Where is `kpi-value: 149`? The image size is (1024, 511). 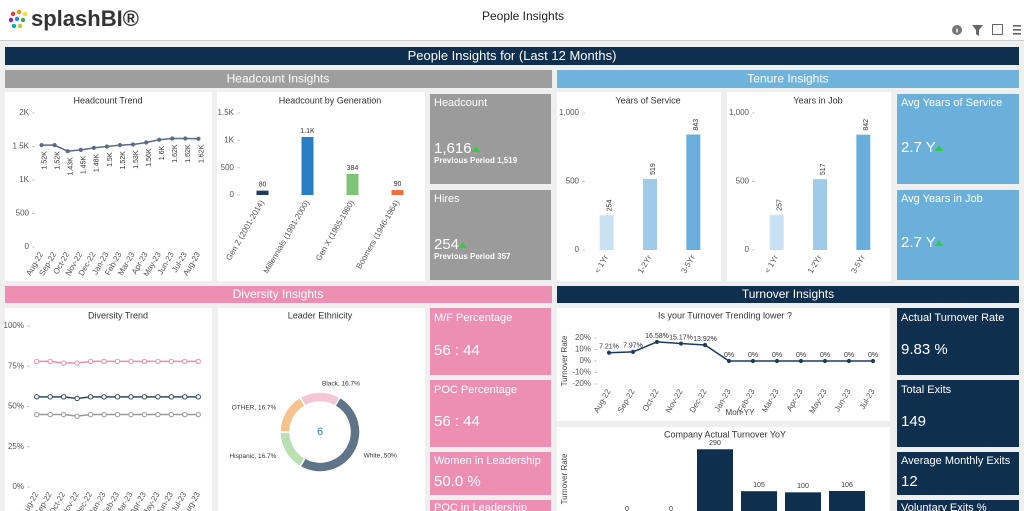
kpi-value: 149 is located at coordinates (913, 421).